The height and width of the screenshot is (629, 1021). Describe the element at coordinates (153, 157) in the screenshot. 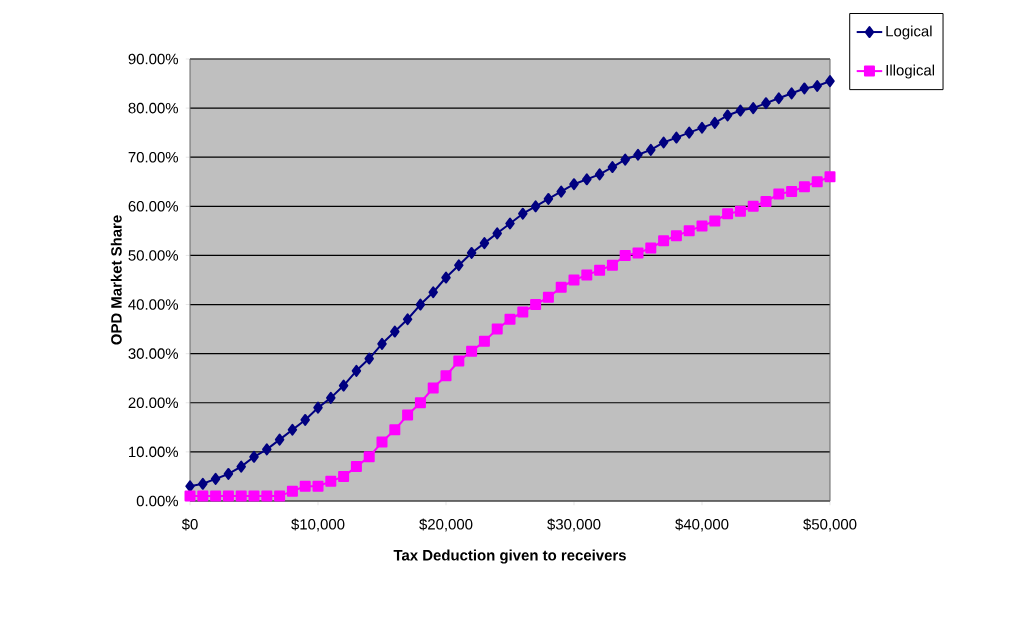

I see `y-tick-label: 70.00%` at that location.